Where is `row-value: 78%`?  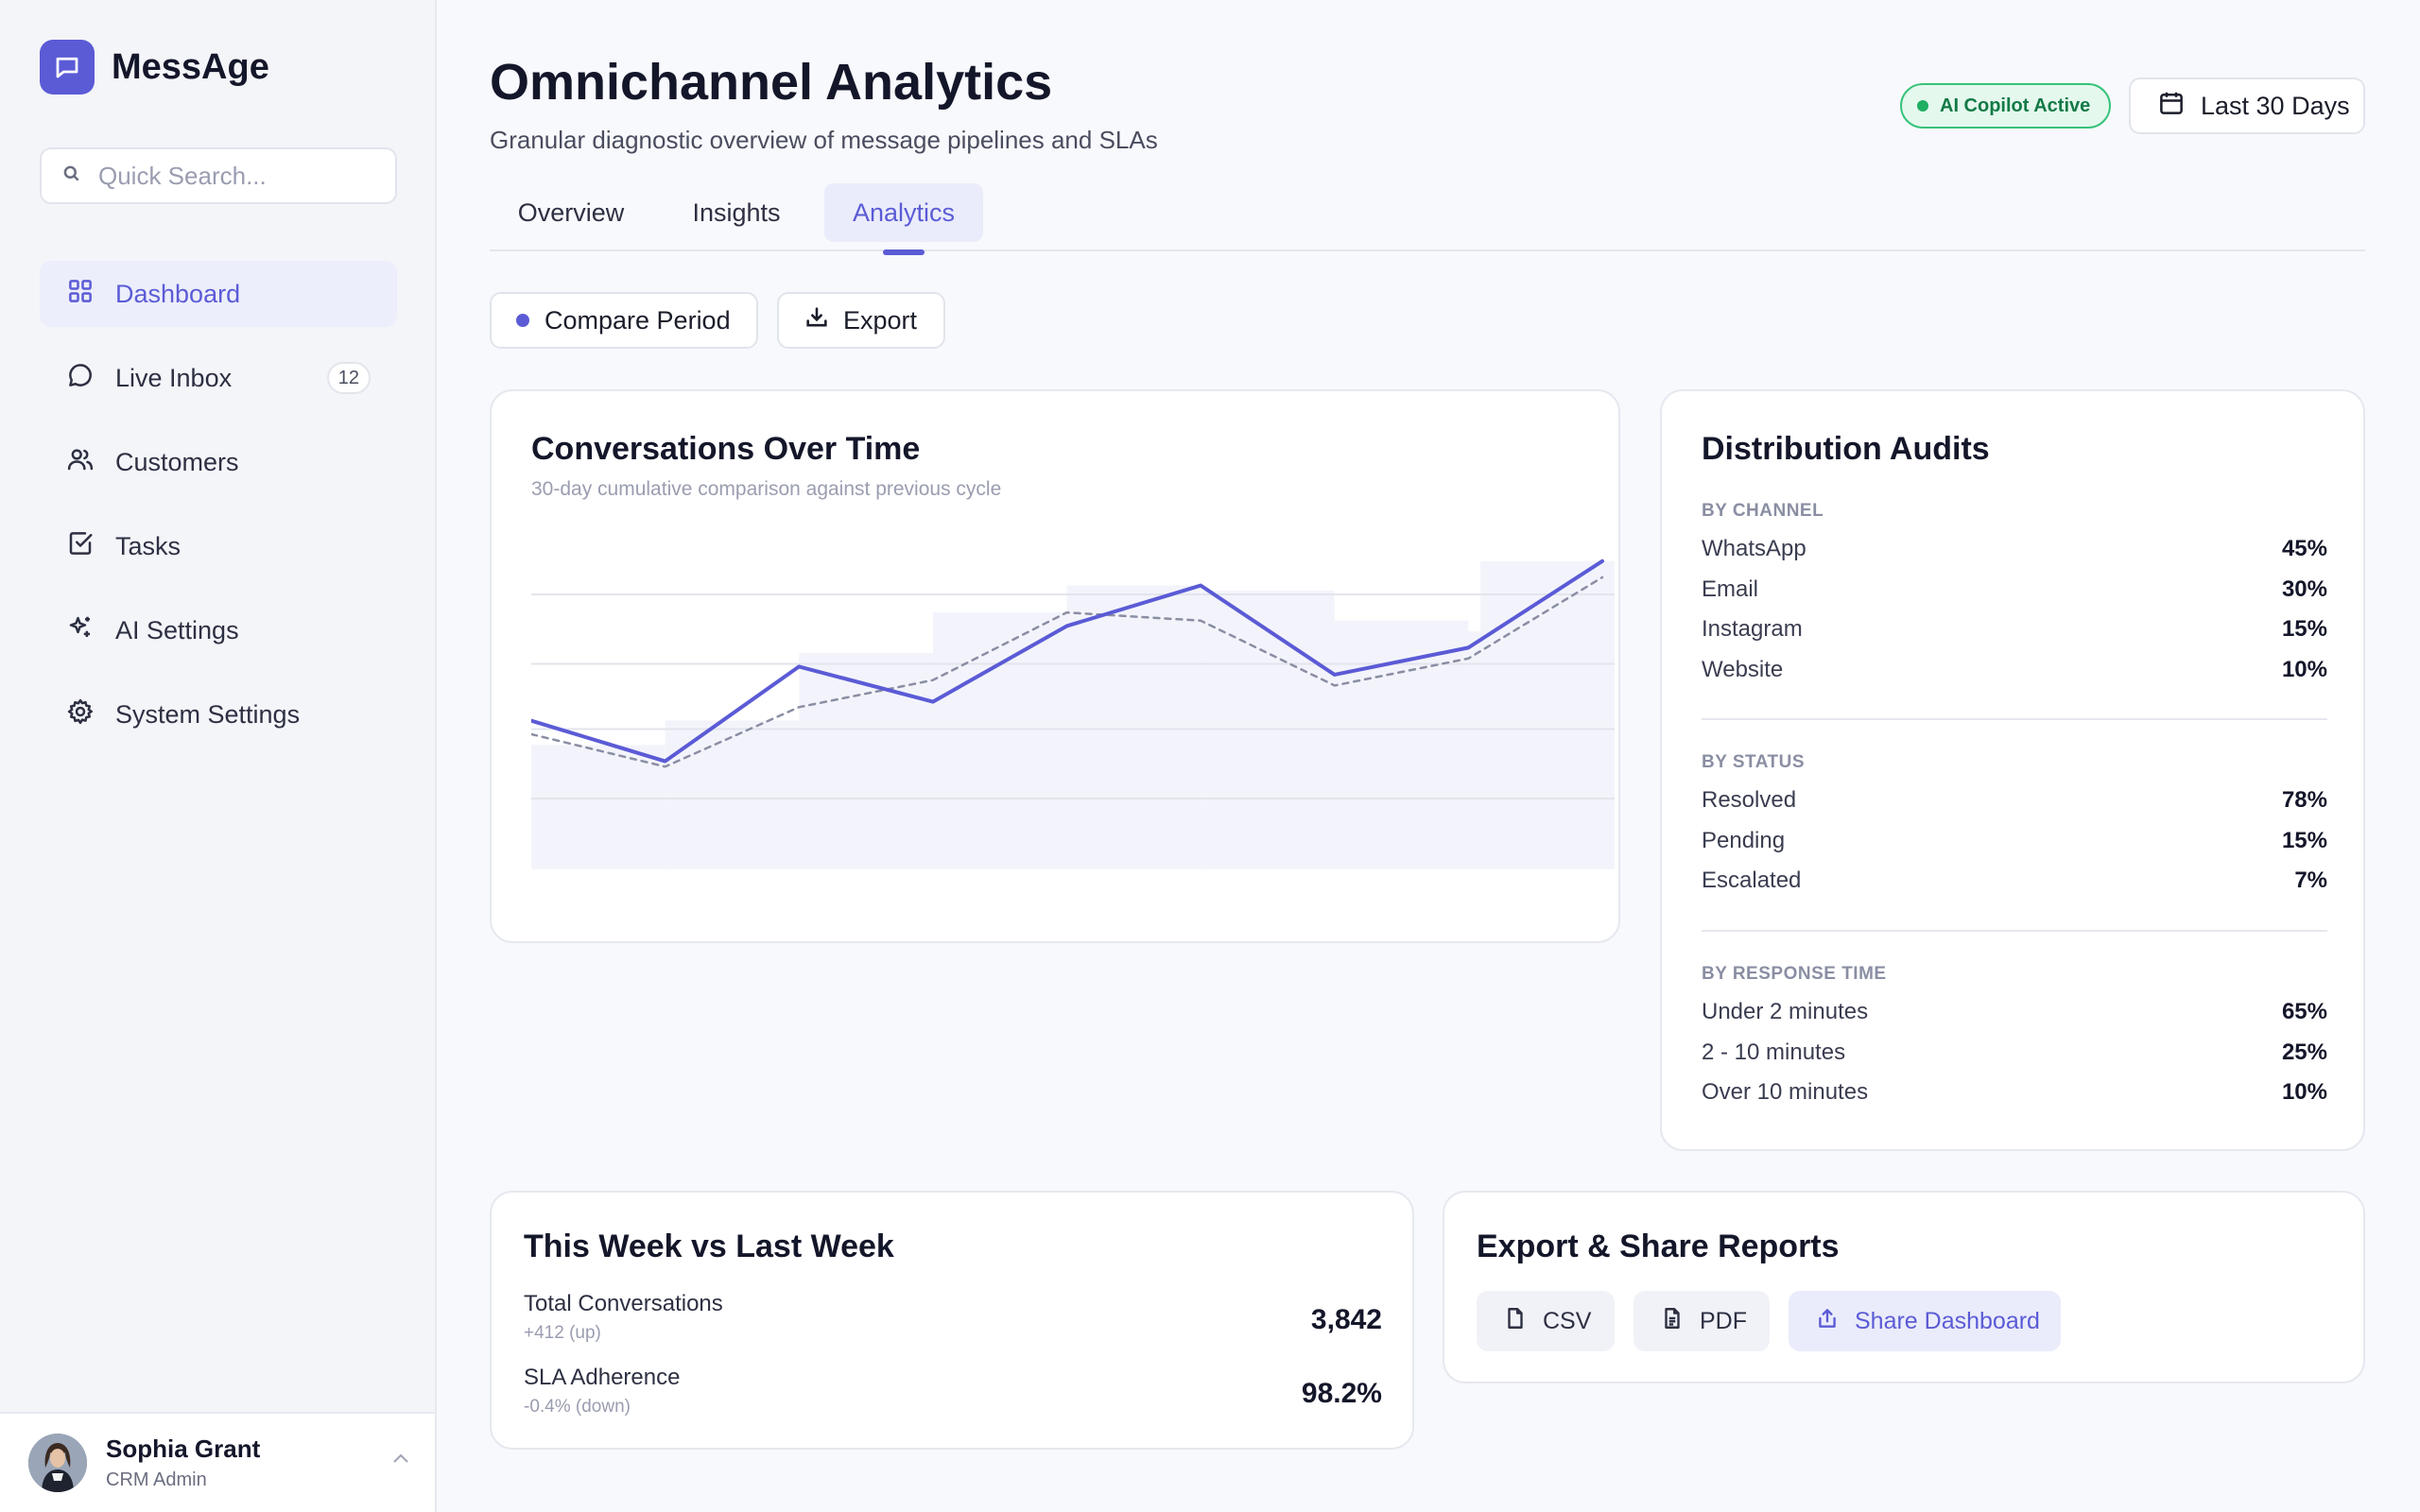 row-value: 78% is located at coordinates (2304, 800).